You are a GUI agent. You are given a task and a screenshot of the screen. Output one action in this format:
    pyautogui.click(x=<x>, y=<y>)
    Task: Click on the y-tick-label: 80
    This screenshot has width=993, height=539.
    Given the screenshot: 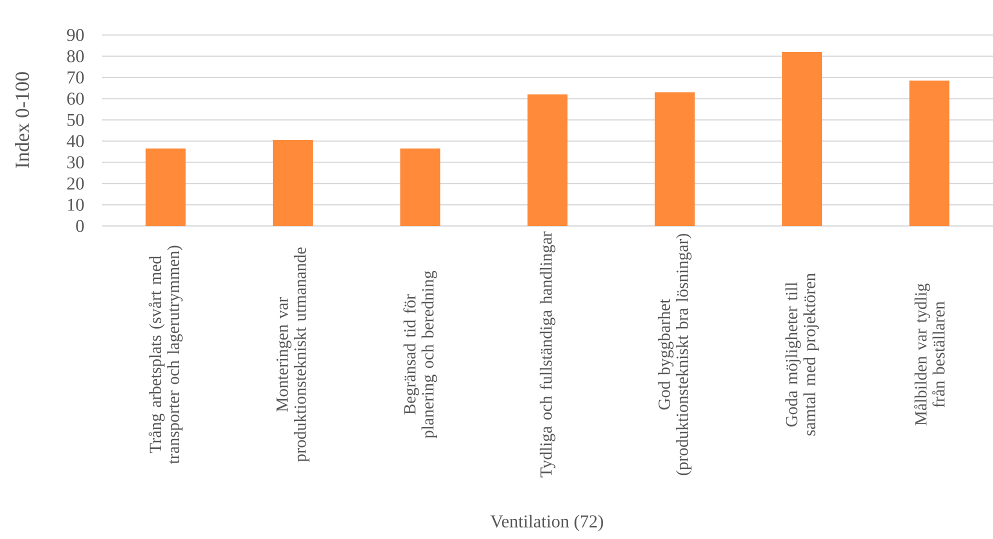 What is the action you would take?
    pyautogui.click(x=75, y=56)
    